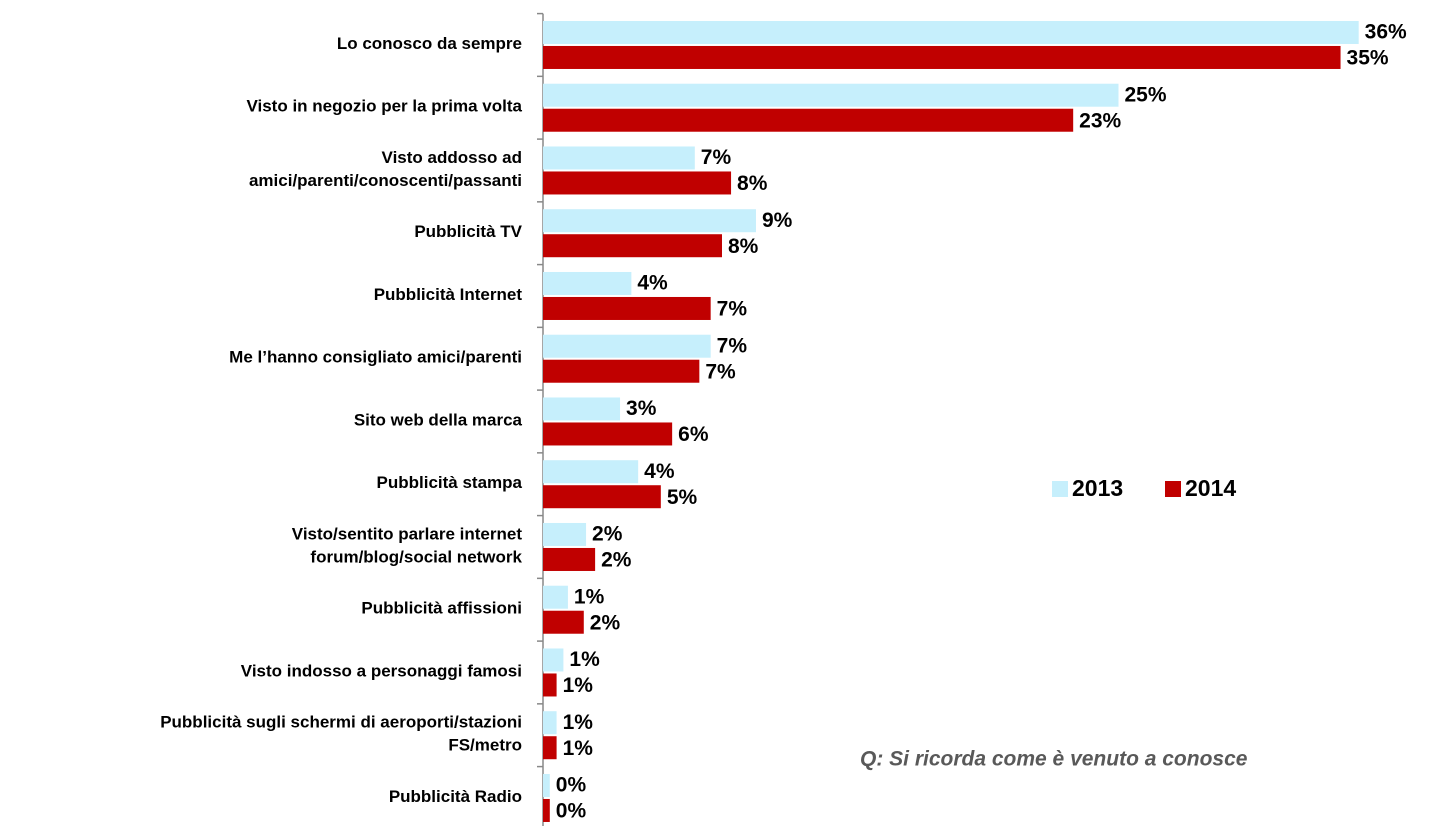  What do you see at coordinates (1100, 120) in the screenshot?
I see `value-label: 23%` at bounding box center [1100, 120].